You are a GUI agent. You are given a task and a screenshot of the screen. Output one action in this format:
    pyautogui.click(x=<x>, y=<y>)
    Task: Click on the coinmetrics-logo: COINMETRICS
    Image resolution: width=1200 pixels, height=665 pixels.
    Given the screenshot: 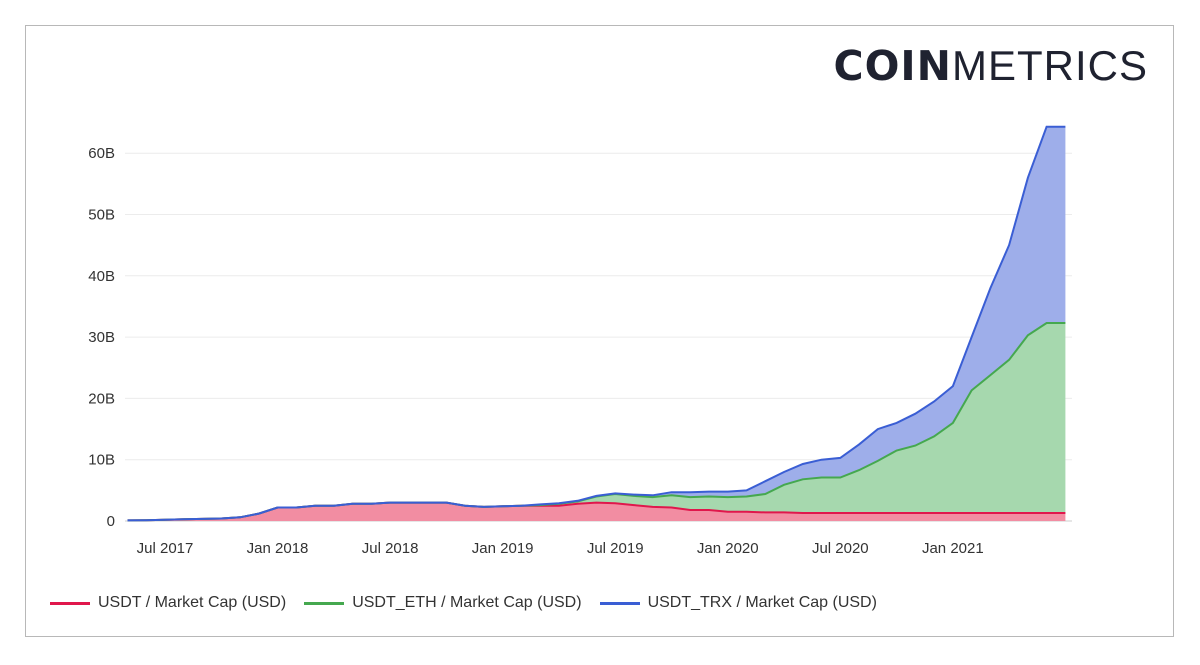 What is the action you would take?
    pyautogui.click(x=990, y=66)
    